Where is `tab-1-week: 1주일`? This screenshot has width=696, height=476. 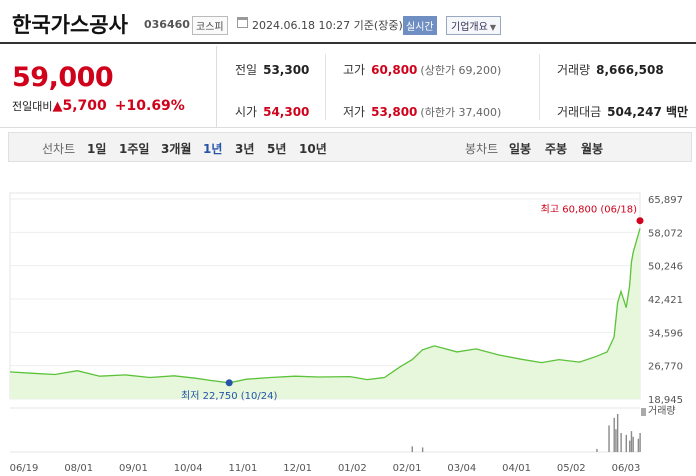 tab-1-week: 1주일 is located at coordinates (134, 149).